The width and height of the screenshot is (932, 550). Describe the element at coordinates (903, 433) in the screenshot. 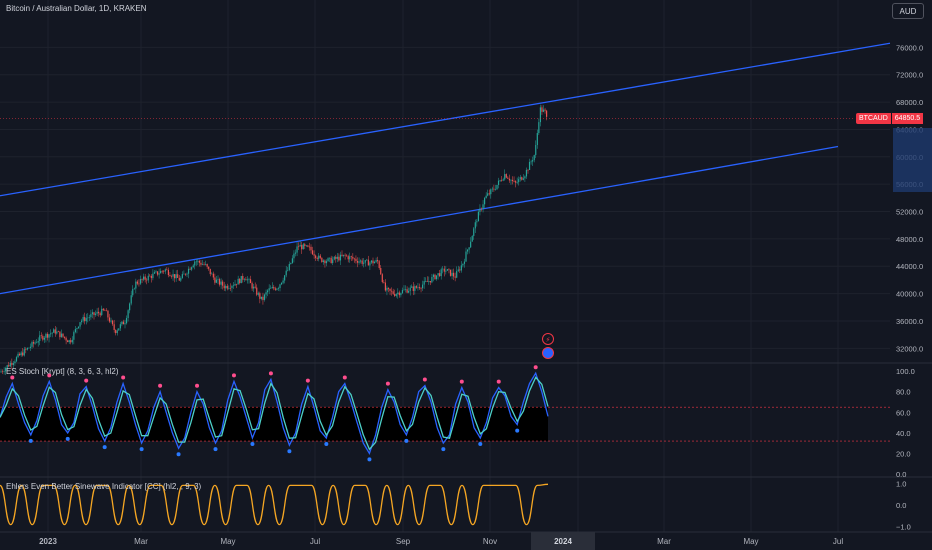

I see `stoch-y-tick: 40.0` at that location.